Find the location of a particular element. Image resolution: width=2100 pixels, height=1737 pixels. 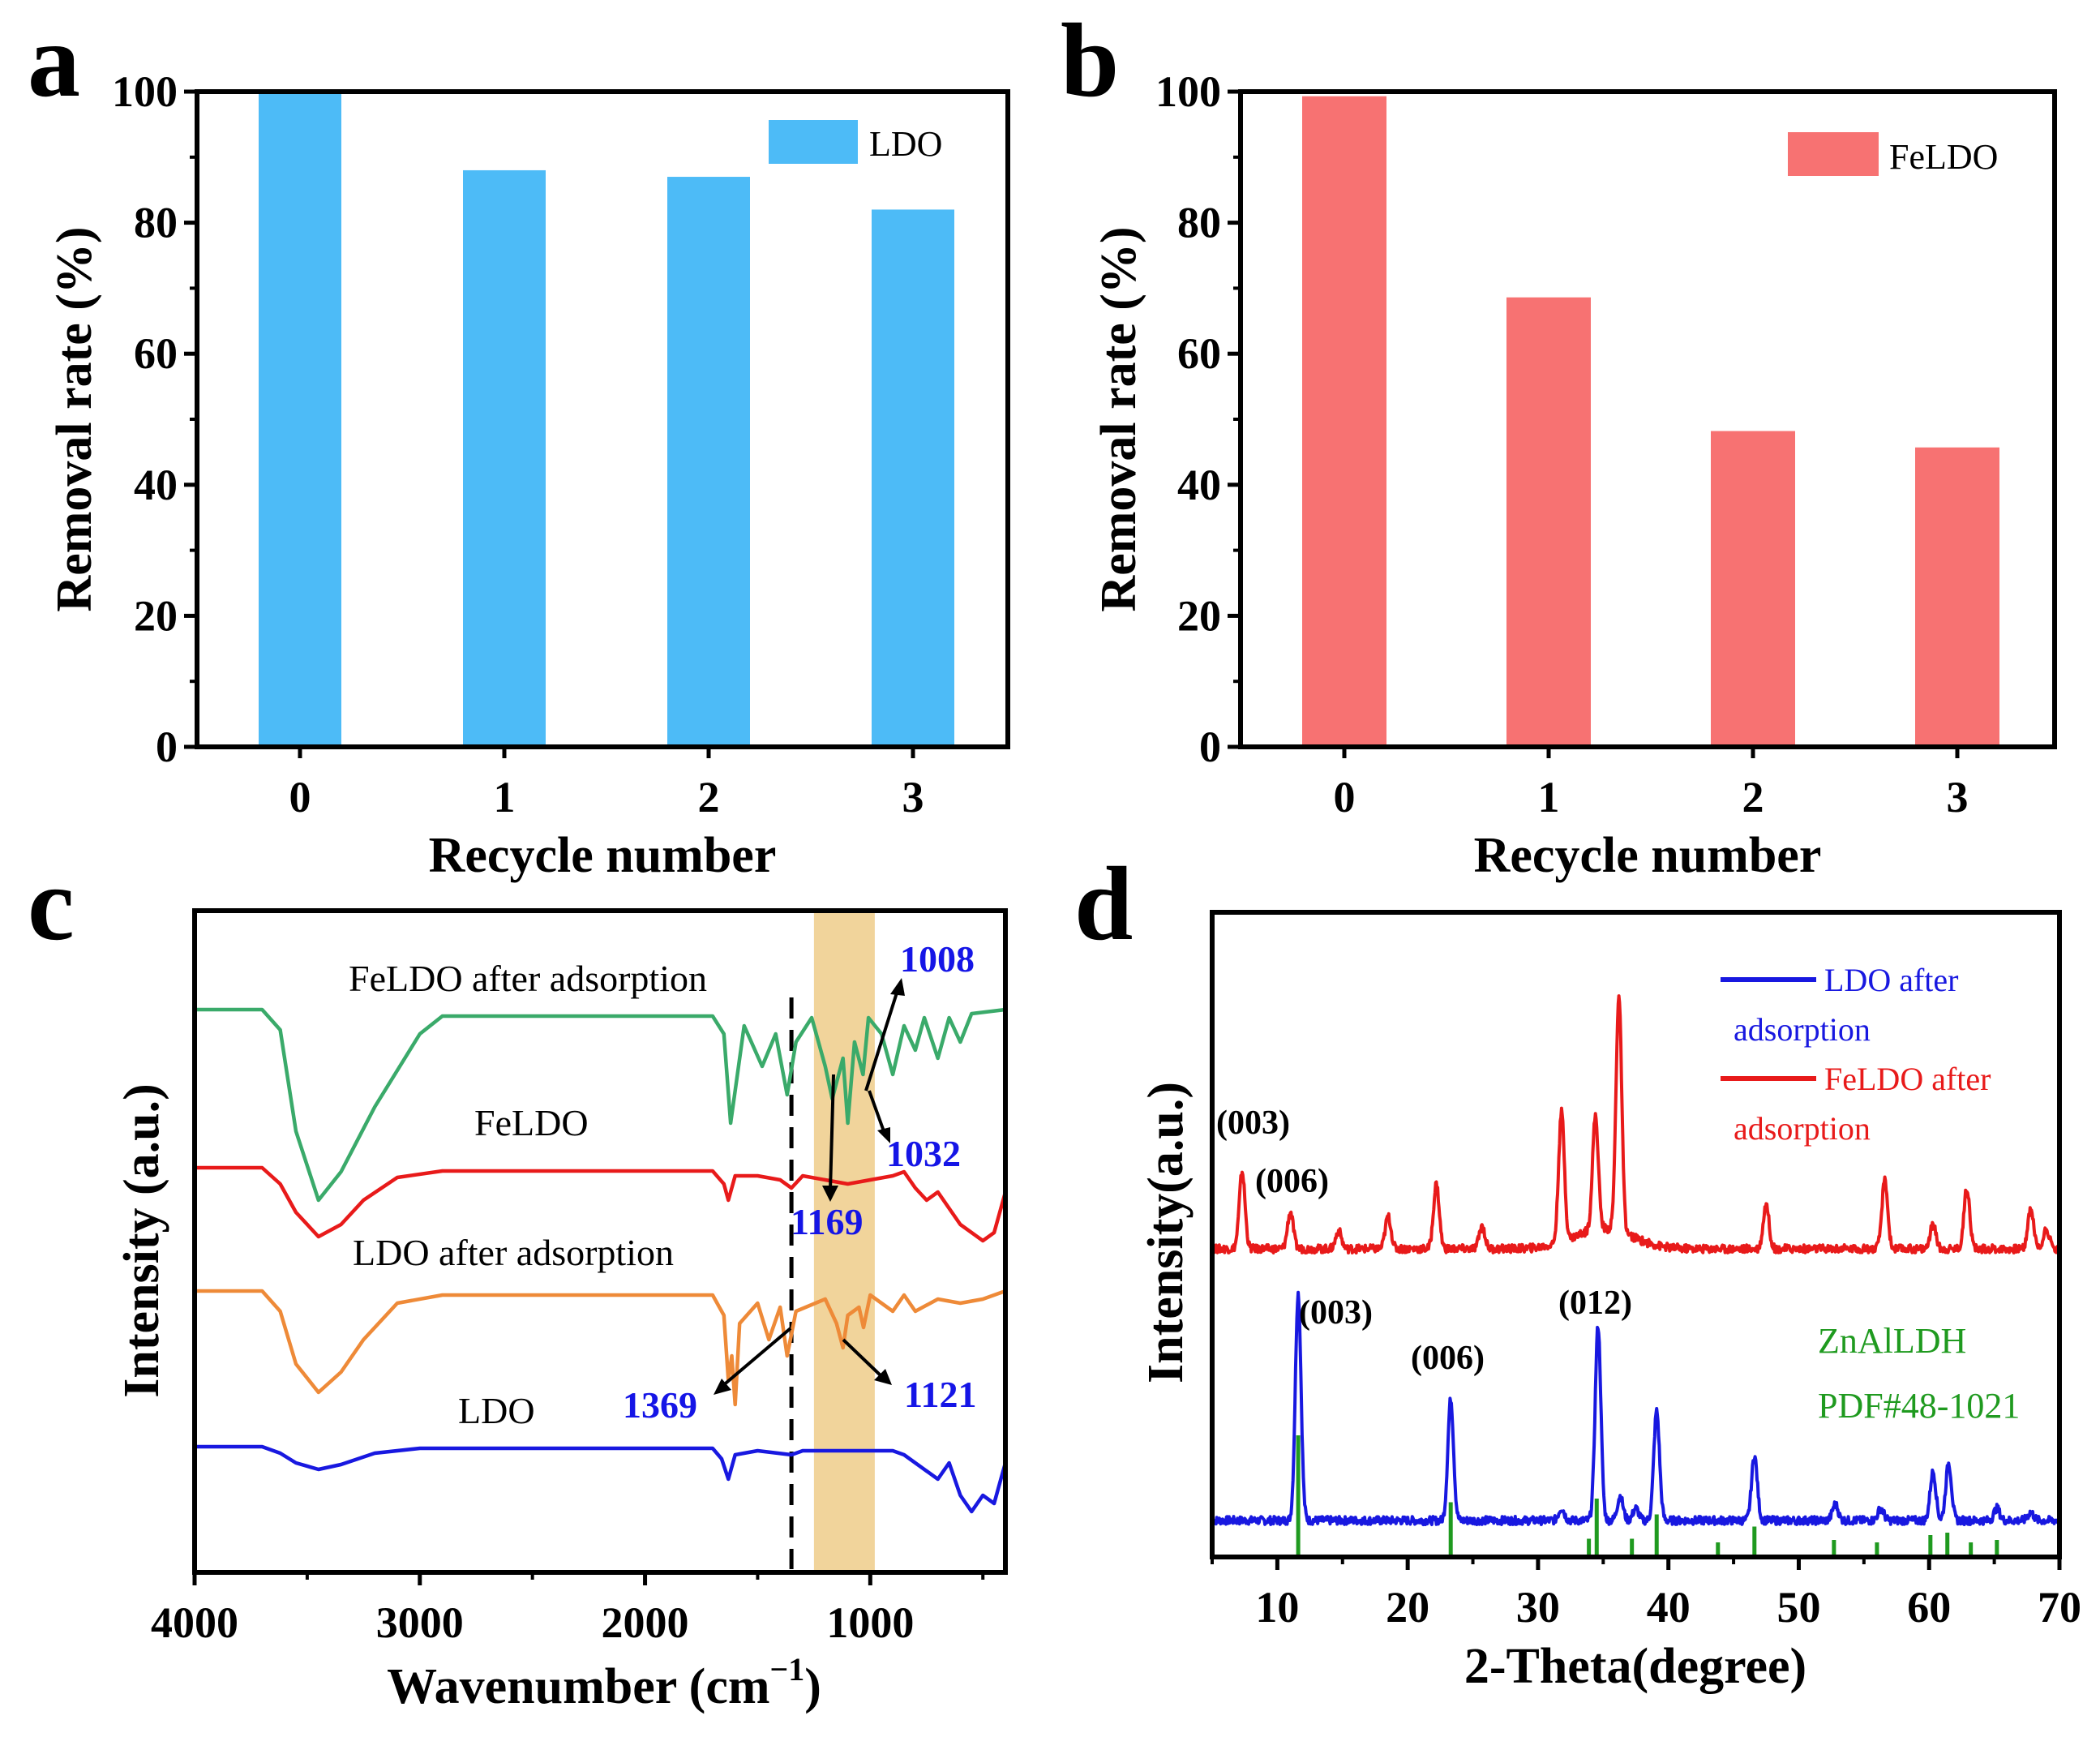

panel-d-reference-sticks is located at coordinates (1648, 1496).